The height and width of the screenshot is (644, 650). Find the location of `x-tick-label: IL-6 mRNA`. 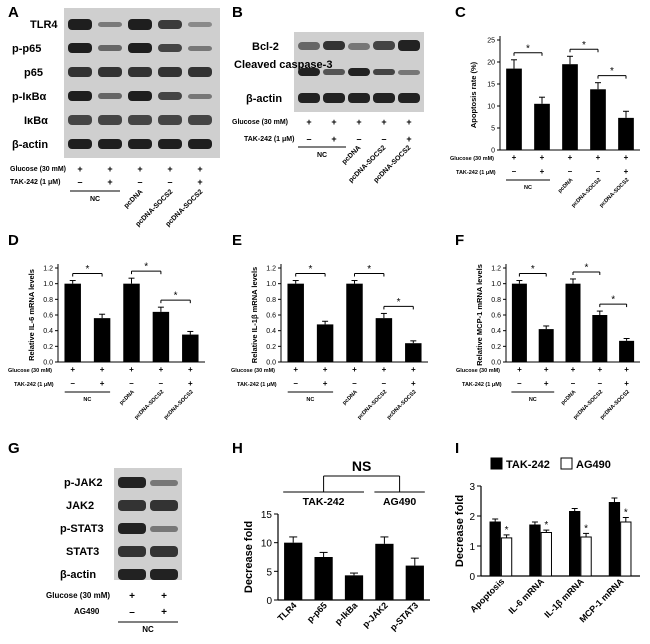

x-tick-label: IL-6 mRNA is located at coordinates (526, 596).